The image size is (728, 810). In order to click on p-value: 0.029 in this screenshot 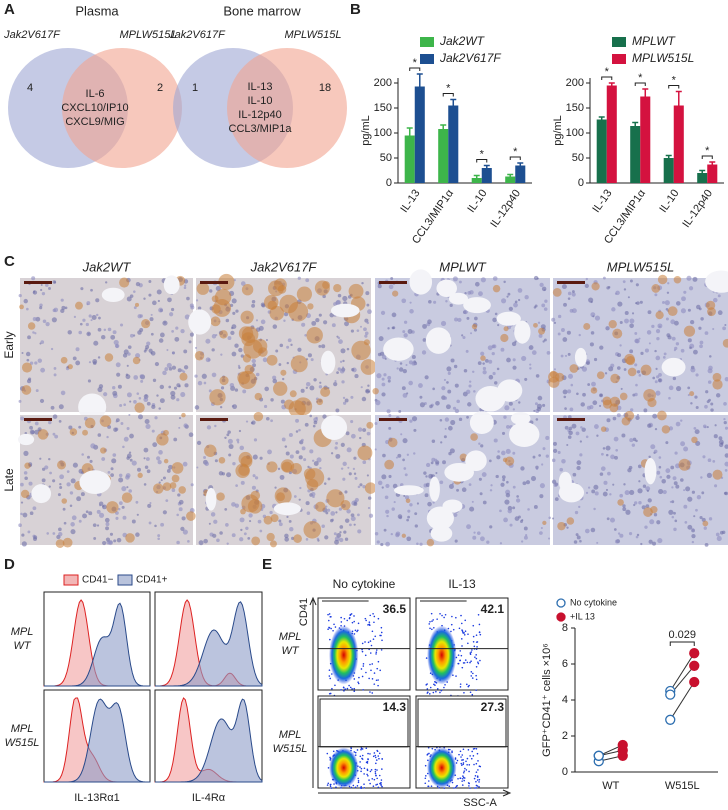, I will do `click(682, 635)`.